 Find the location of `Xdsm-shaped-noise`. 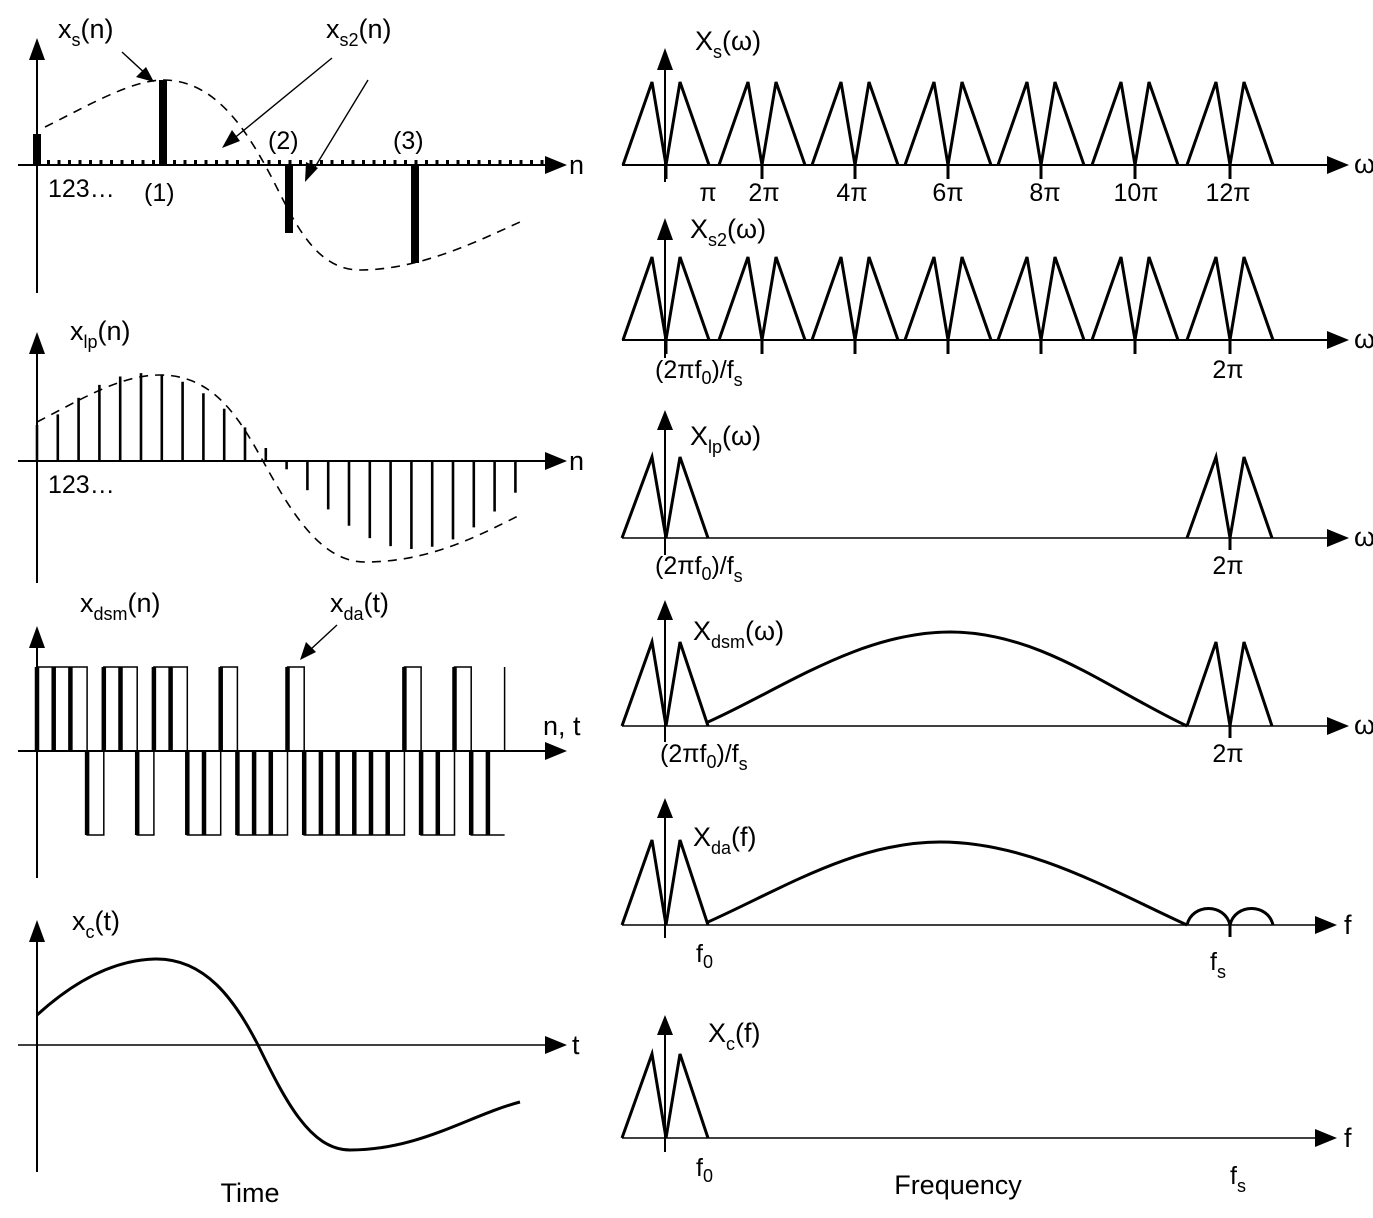

Xdsm-shaped-noise is located at coordinates (947, 679).